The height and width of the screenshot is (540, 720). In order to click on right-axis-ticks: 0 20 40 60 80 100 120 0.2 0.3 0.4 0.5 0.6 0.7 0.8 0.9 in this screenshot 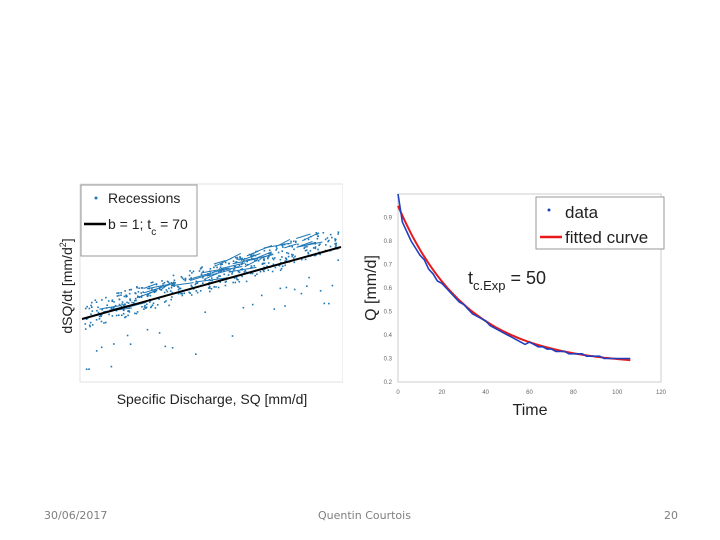, I will do `click(525, 306)`.